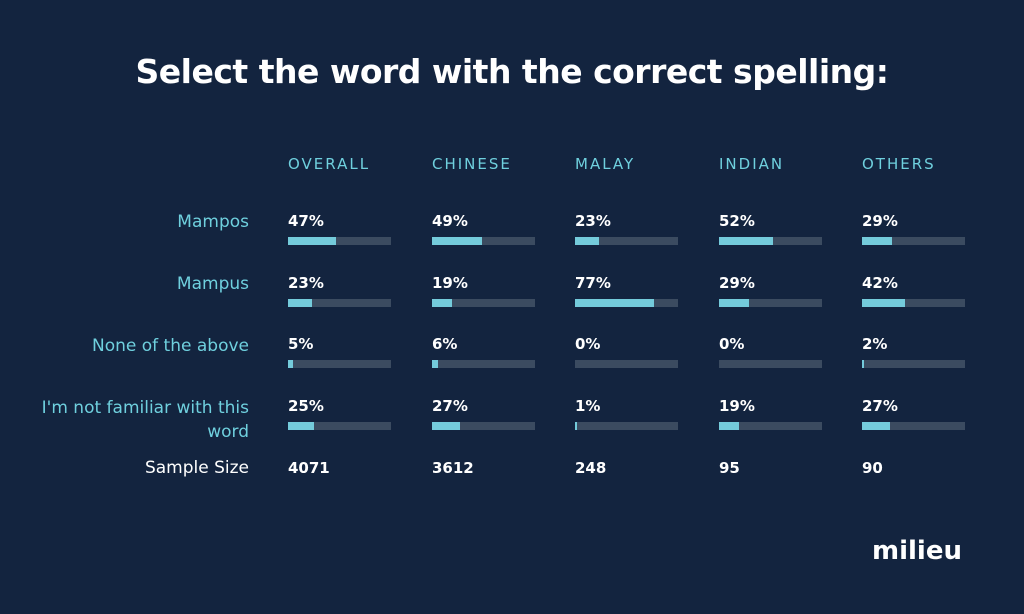  Describe the element at coordinates (339, 351) in the screenshot. I see `bar-cell: 5%` at that location.